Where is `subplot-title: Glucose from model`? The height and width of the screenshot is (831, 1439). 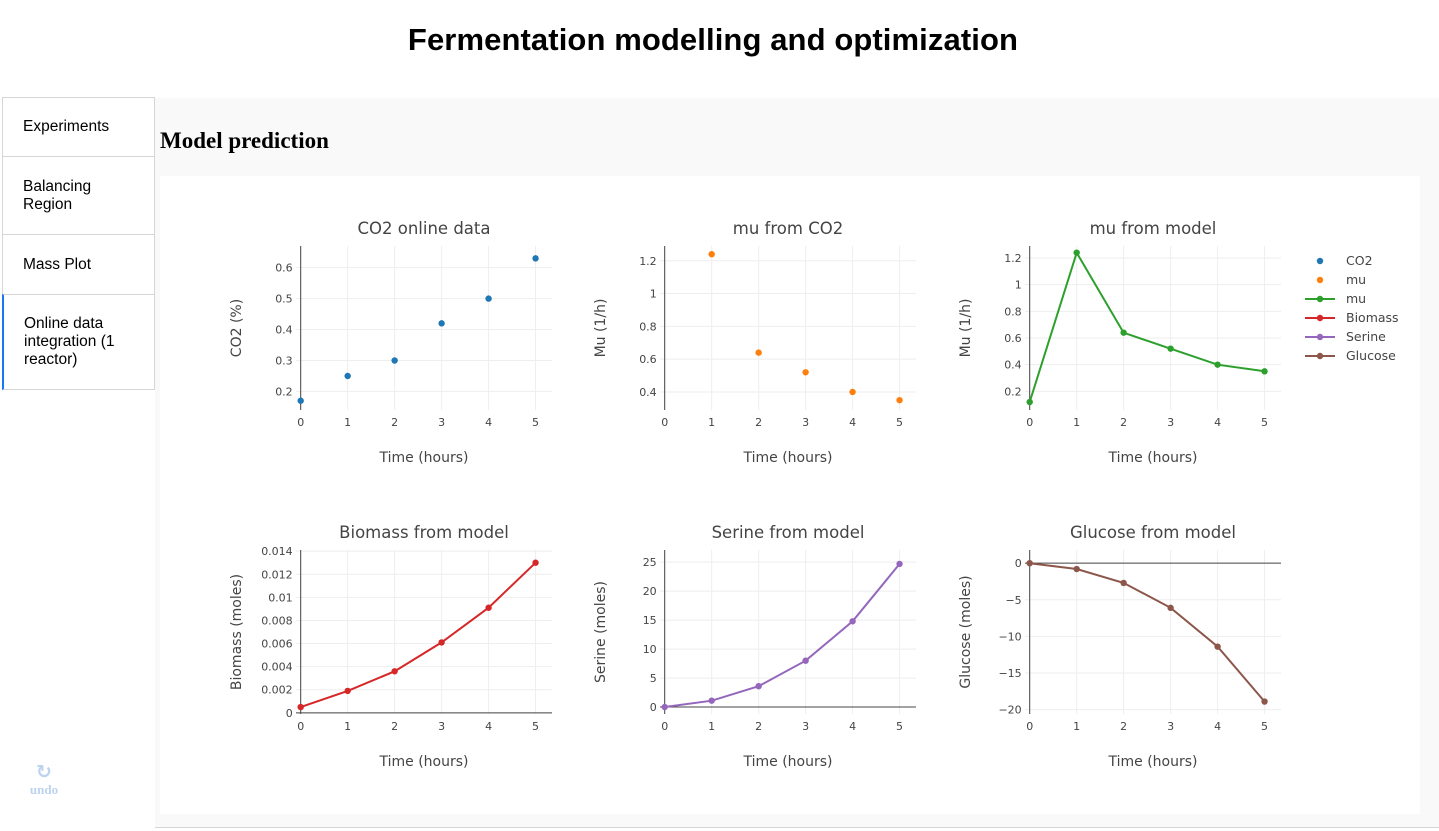 subplot-title: Glucose from model is located at coordinates (1153, 532).